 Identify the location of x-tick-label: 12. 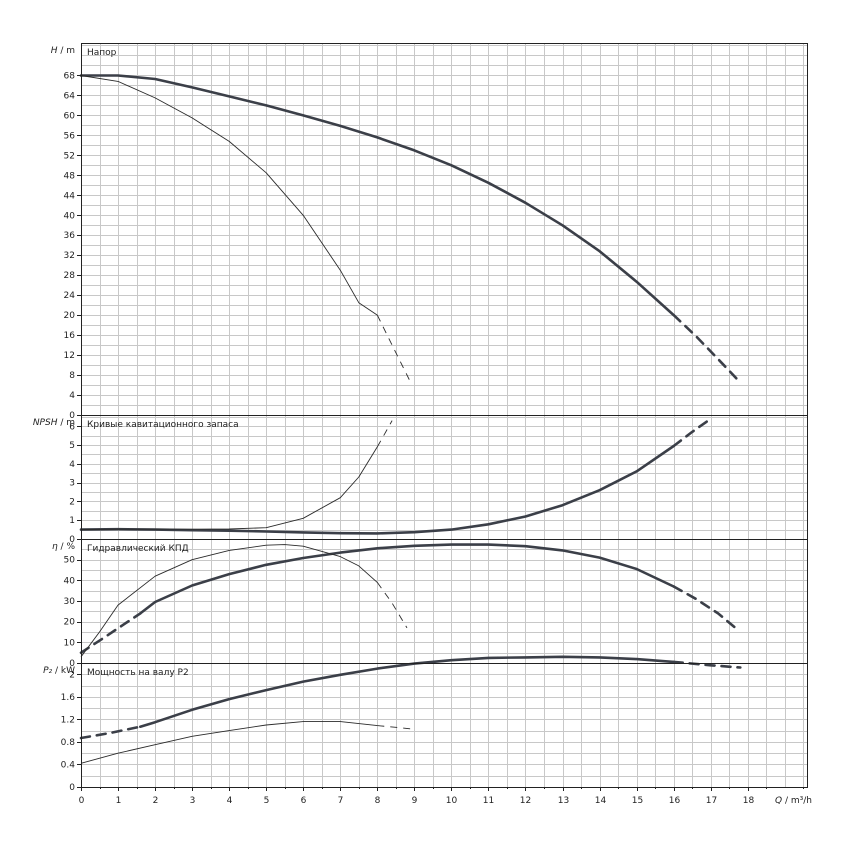
(525, 801).